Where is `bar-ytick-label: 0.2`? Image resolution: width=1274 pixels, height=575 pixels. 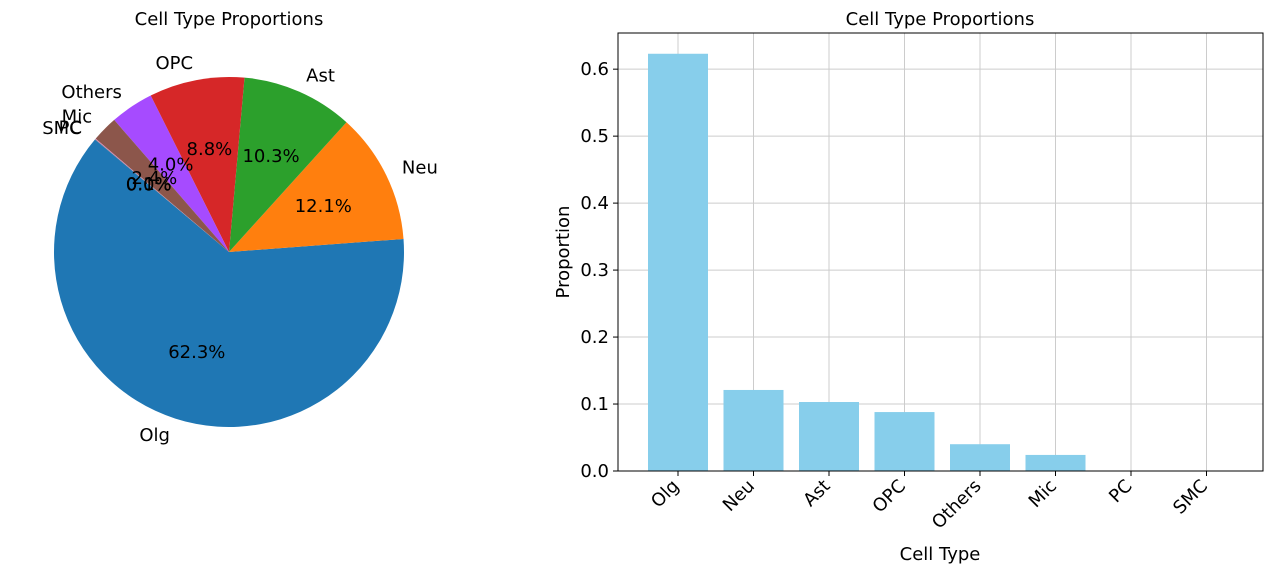
bar-ytick-label: 0.2 is located at coordinates (594, 337).